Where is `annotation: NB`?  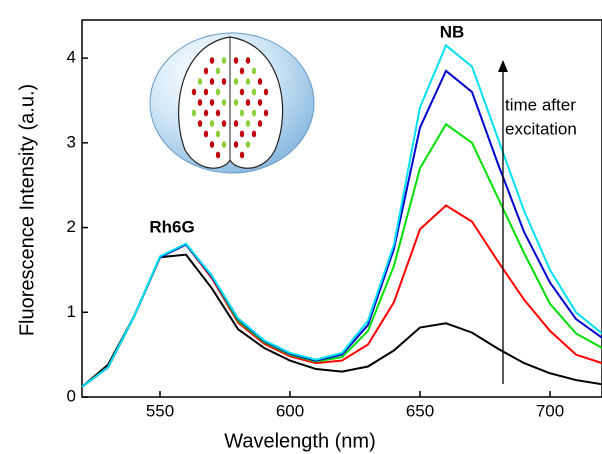
annotation: NB is located at coordinates (452, 31).